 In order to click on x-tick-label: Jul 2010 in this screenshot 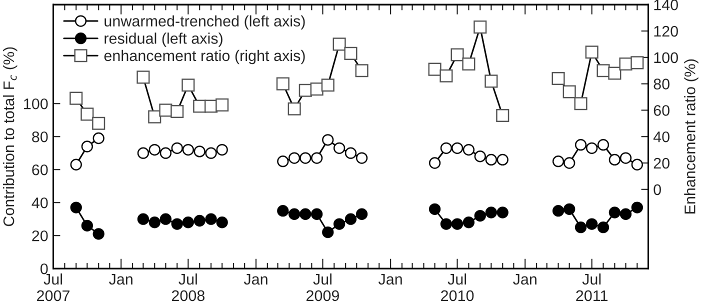, I will do `click(457, 287)`.